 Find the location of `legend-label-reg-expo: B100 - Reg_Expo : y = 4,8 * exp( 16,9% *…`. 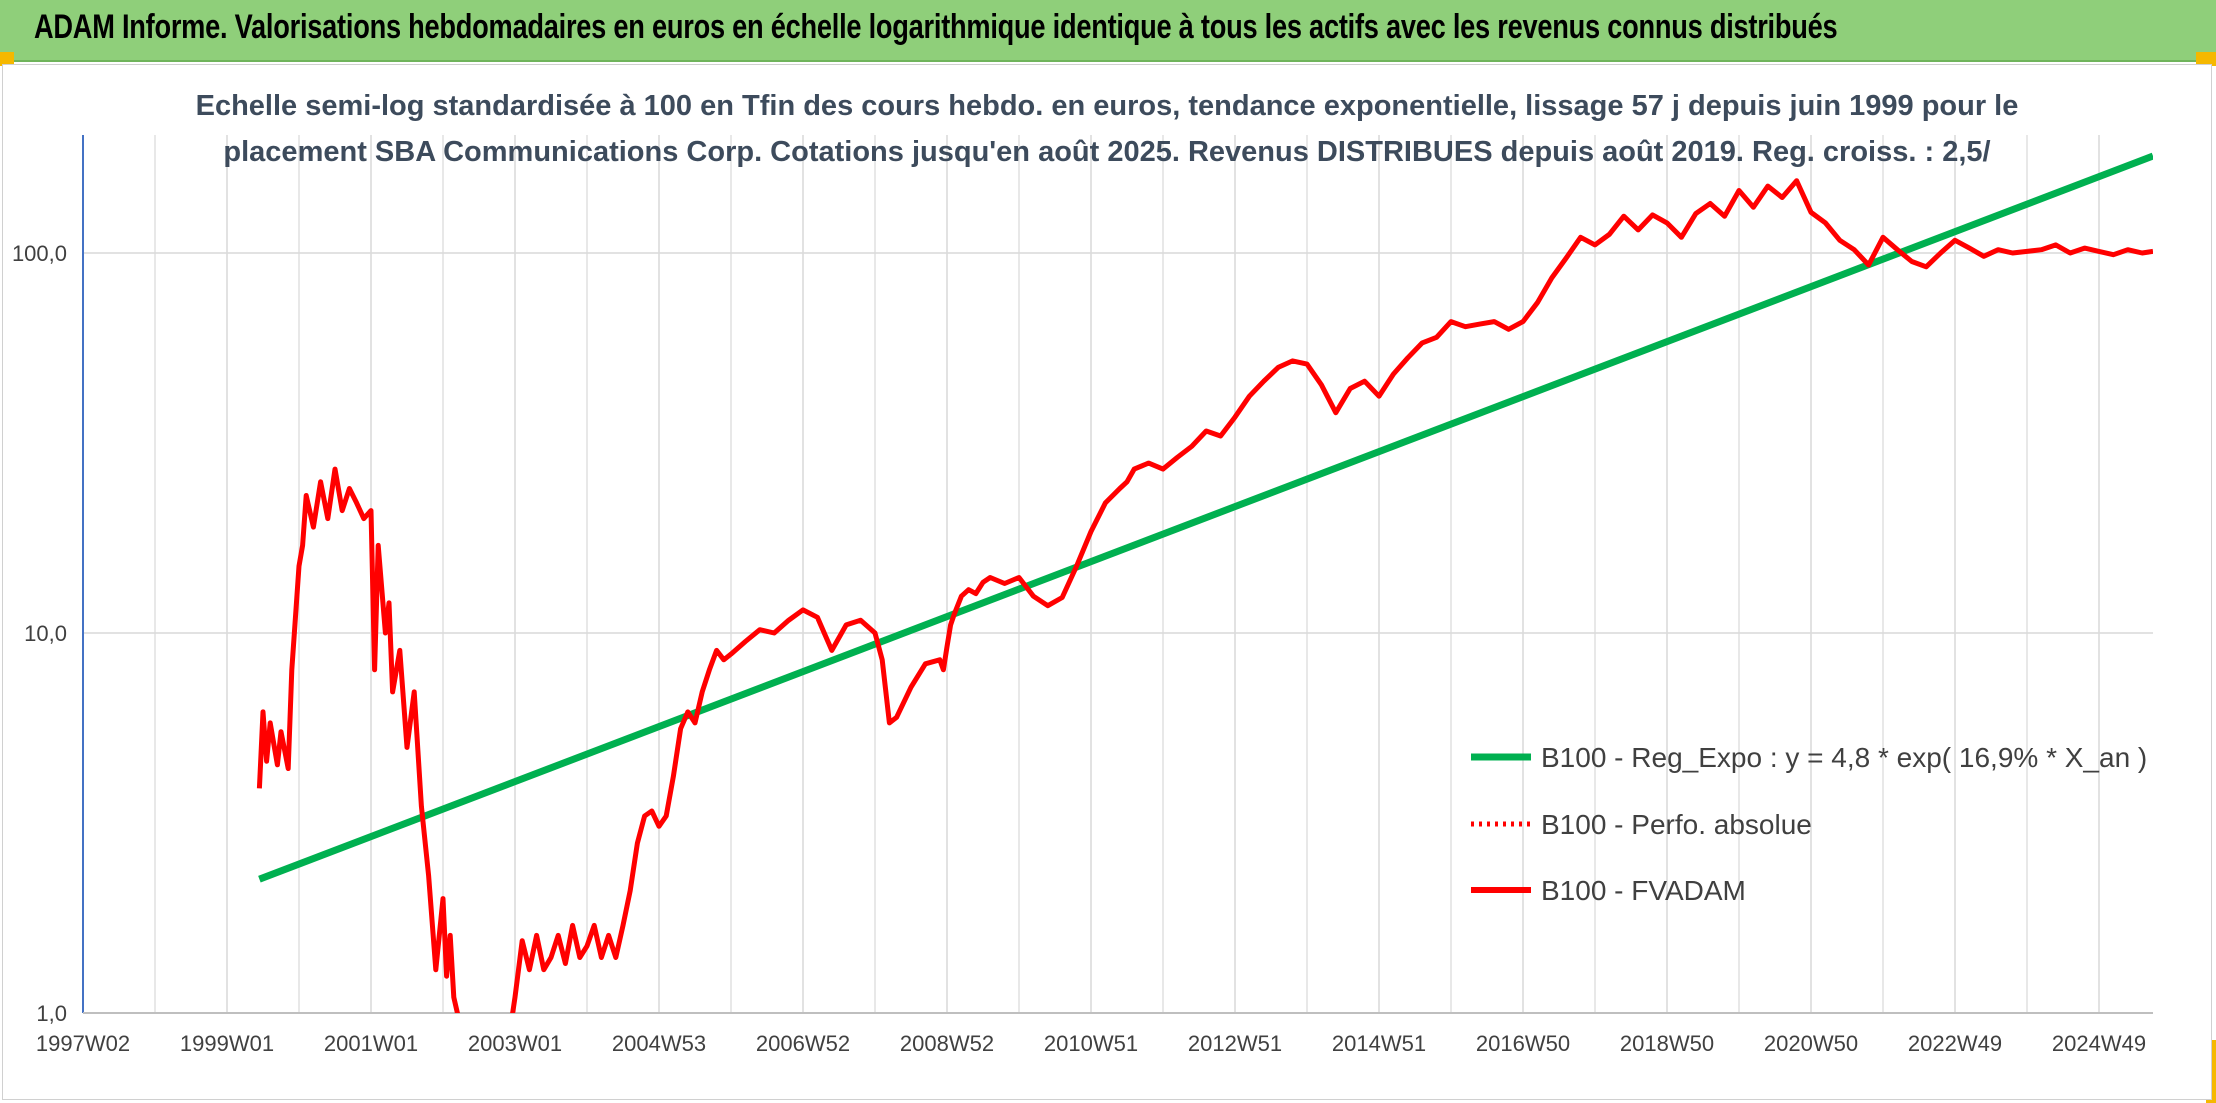

legend-label-reg-expo: B100 - Reg_Expo : y = 4,8 * exp( 16,9% *… is located at coordinates (1844, 757).